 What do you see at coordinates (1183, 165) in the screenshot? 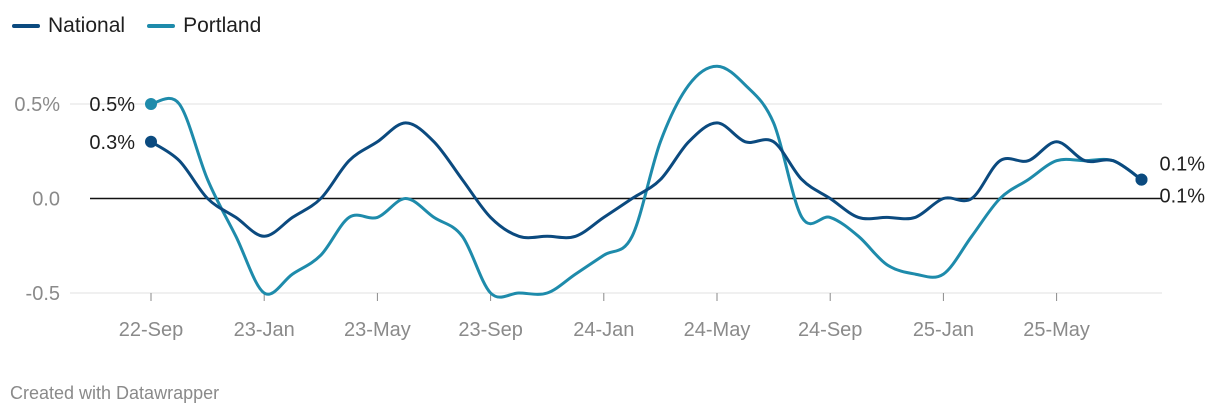
I see `end-label-national: 0.1%` at bounding box center [1183, 165].